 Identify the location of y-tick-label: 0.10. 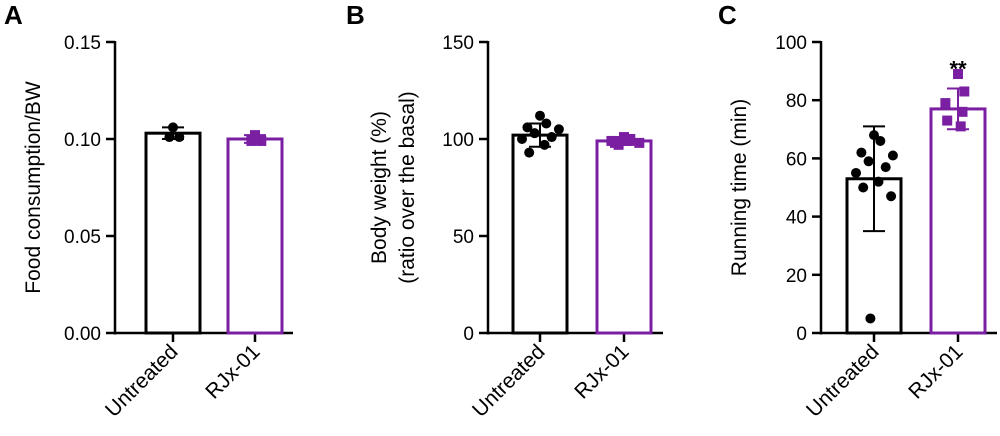
(82, 140).